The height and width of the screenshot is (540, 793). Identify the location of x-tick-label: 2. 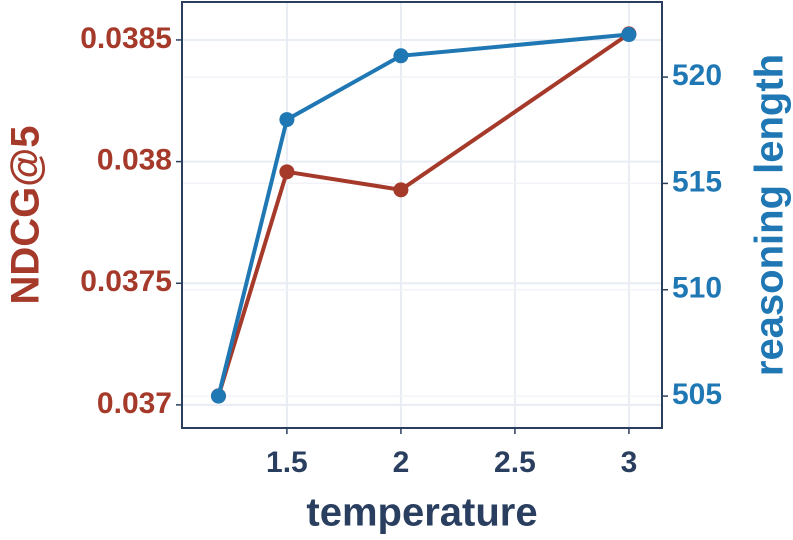
(401, 462).